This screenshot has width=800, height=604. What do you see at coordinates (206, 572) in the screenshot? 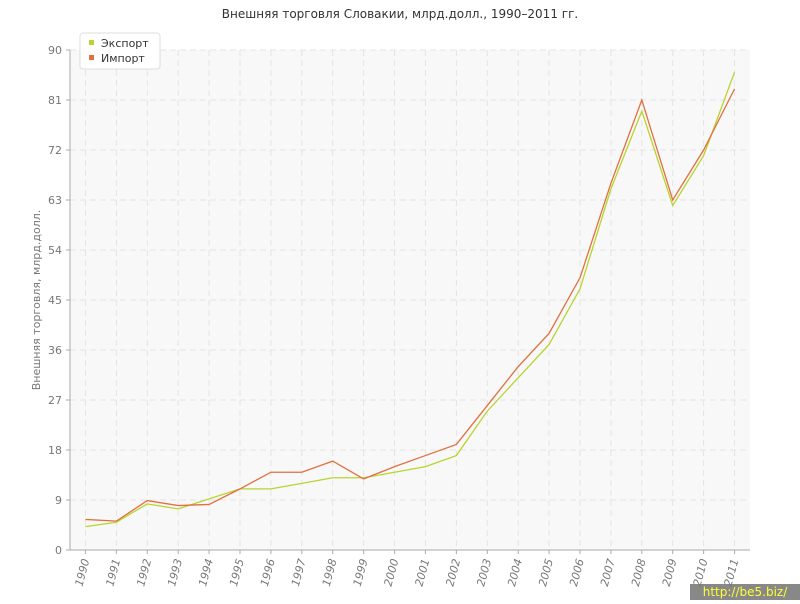
I see `x-tick-label: 1994` at bounding box center [206, 572].